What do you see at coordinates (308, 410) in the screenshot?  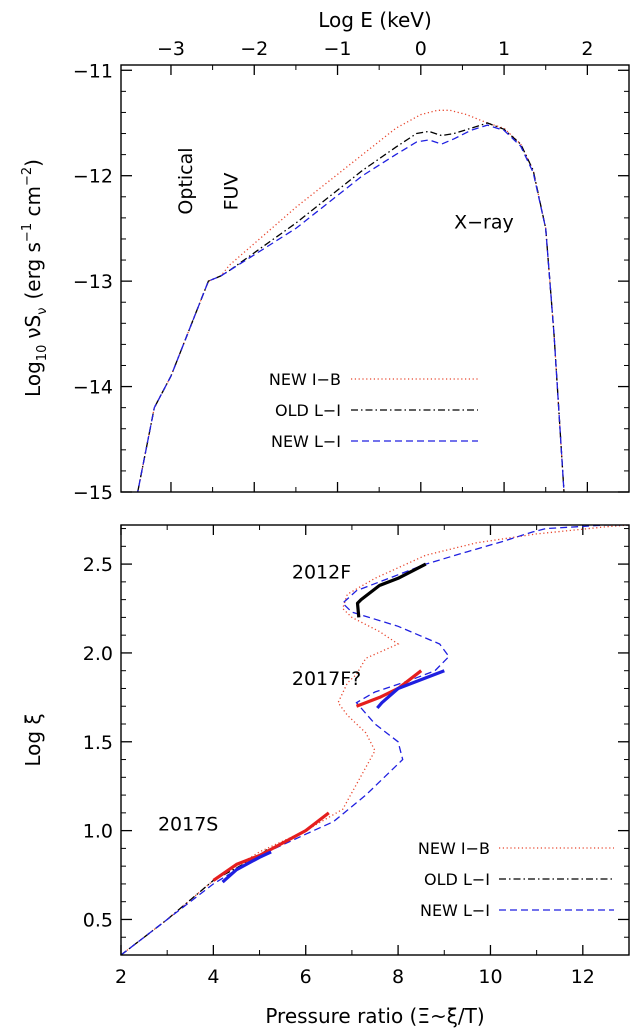 I see `top-legend-label: OLD L−I` at bounding box center [308, 410].